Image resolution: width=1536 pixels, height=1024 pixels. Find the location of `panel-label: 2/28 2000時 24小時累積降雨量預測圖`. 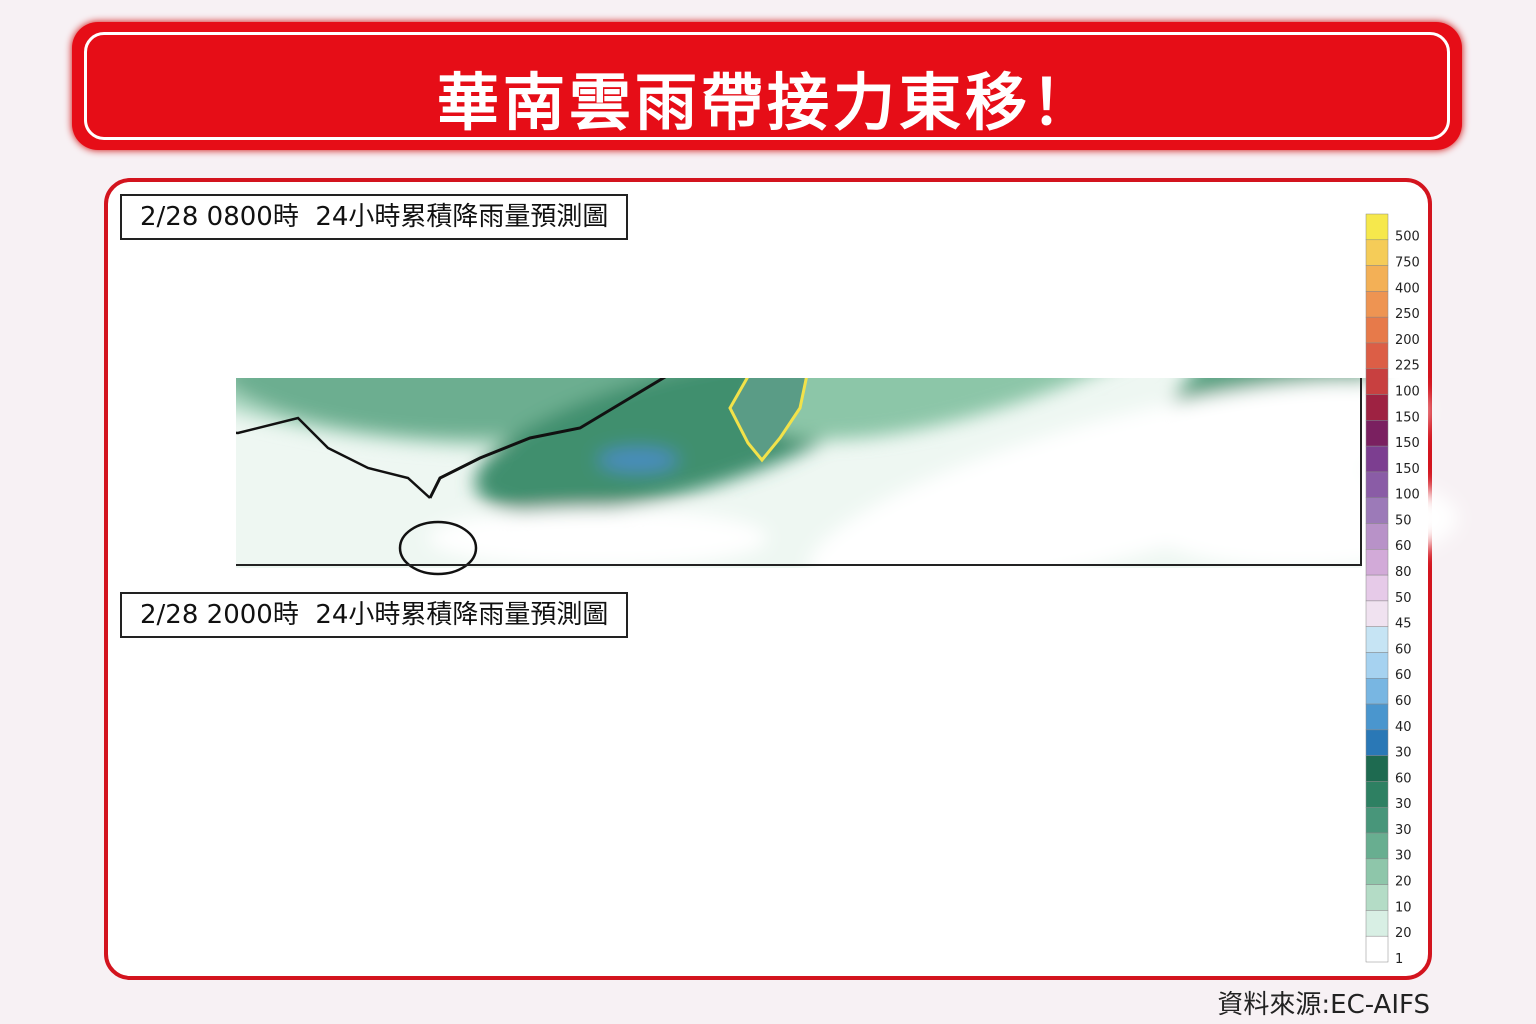

panel-label: 2/28 2000時 24小時累積降雨量預測圖 is located at coordinates (374, 615).